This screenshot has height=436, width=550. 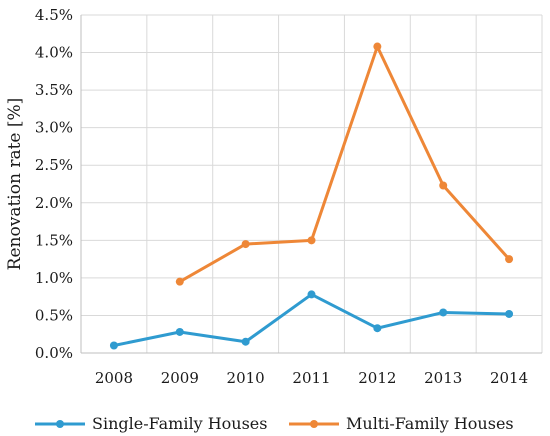 What do you see at coordinates (54, 90) in the screenshot?
I see `y-tick-label: 3.5%` at bounding box center [54, 90].